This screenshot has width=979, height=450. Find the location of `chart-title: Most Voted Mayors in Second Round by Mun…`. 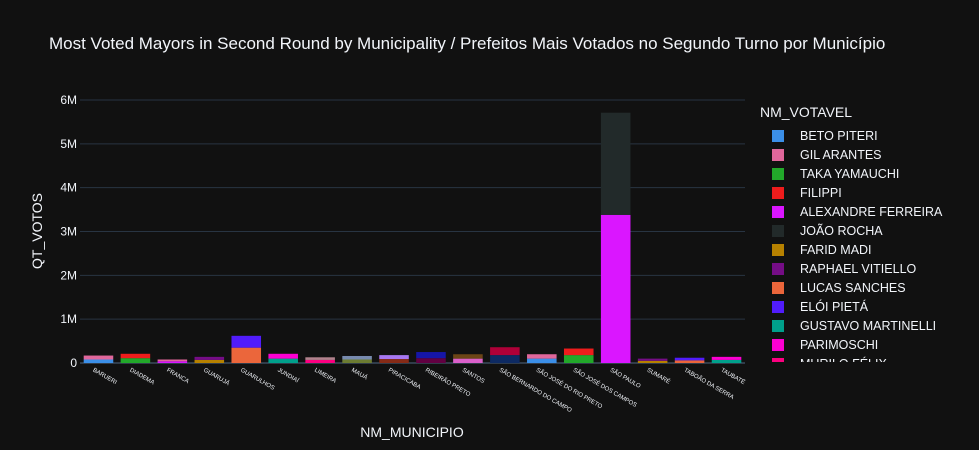

chart-title: Most Voted Mayors in Second Round by Mun… is located at coordinates (467, 43).